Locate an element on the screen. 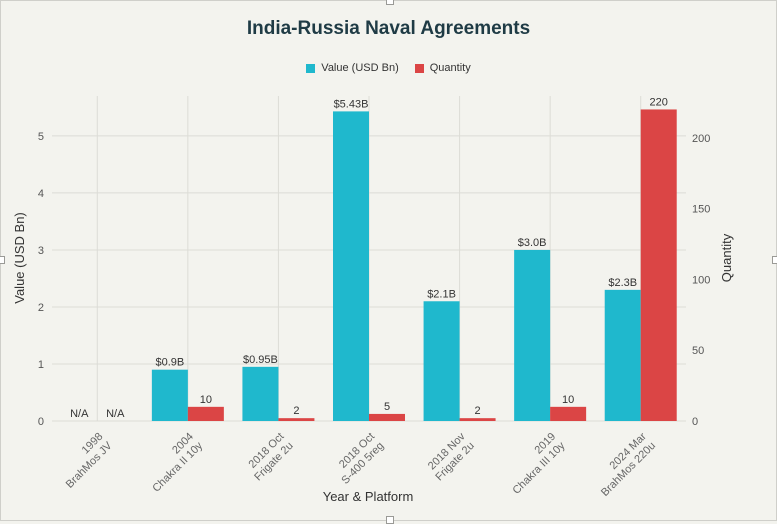  data-label-value: $3.0B is located at coordinates (532, 243).